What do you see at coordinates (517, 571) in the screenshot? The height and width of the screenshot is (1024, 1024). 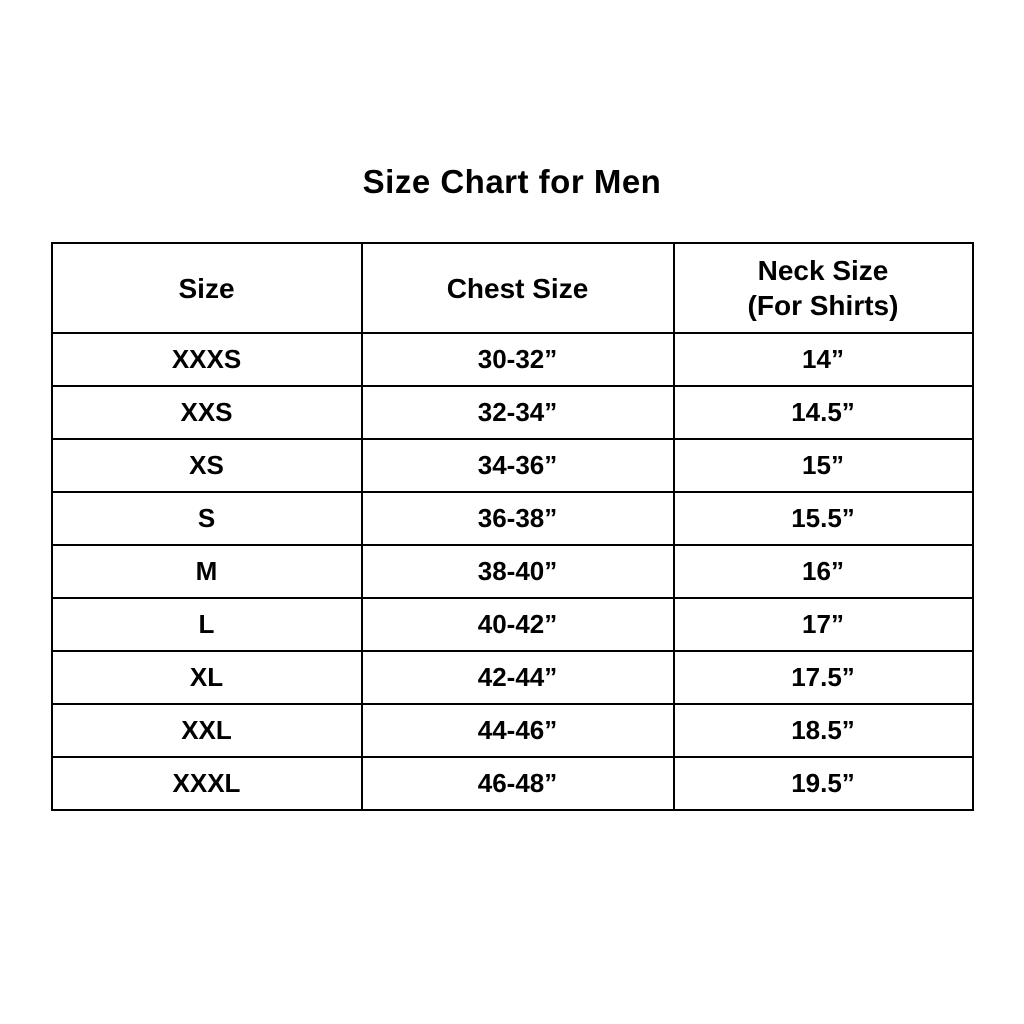 I see `chest-size-cell: 38-40”` at bounding box center [517, 571].